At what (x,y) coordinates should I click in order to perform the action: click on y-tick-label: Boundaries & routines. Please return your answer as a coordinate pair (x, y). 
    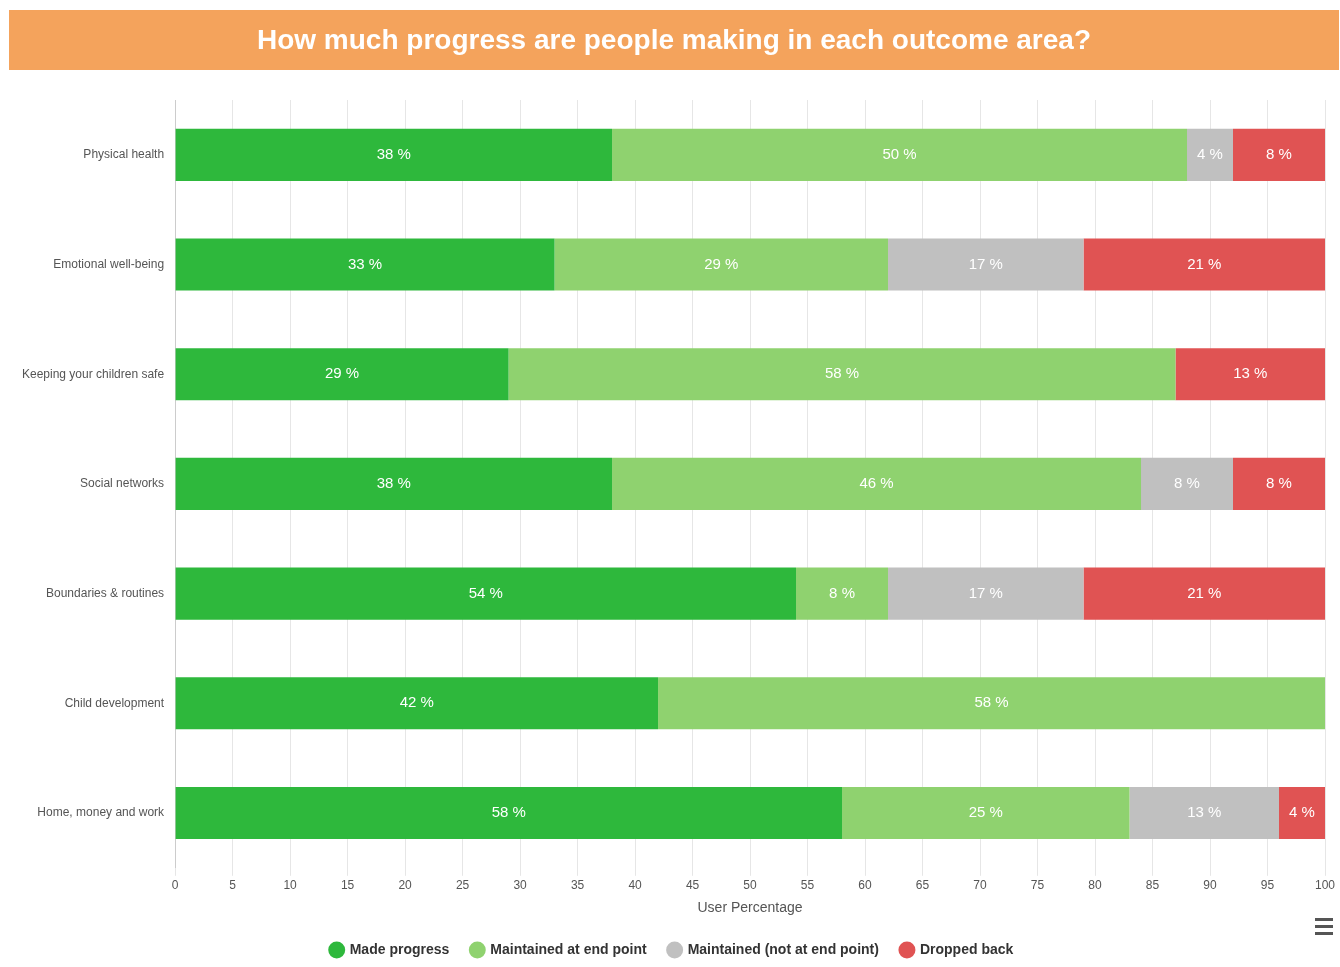
    Looking at the image, I should click on (105, 592).